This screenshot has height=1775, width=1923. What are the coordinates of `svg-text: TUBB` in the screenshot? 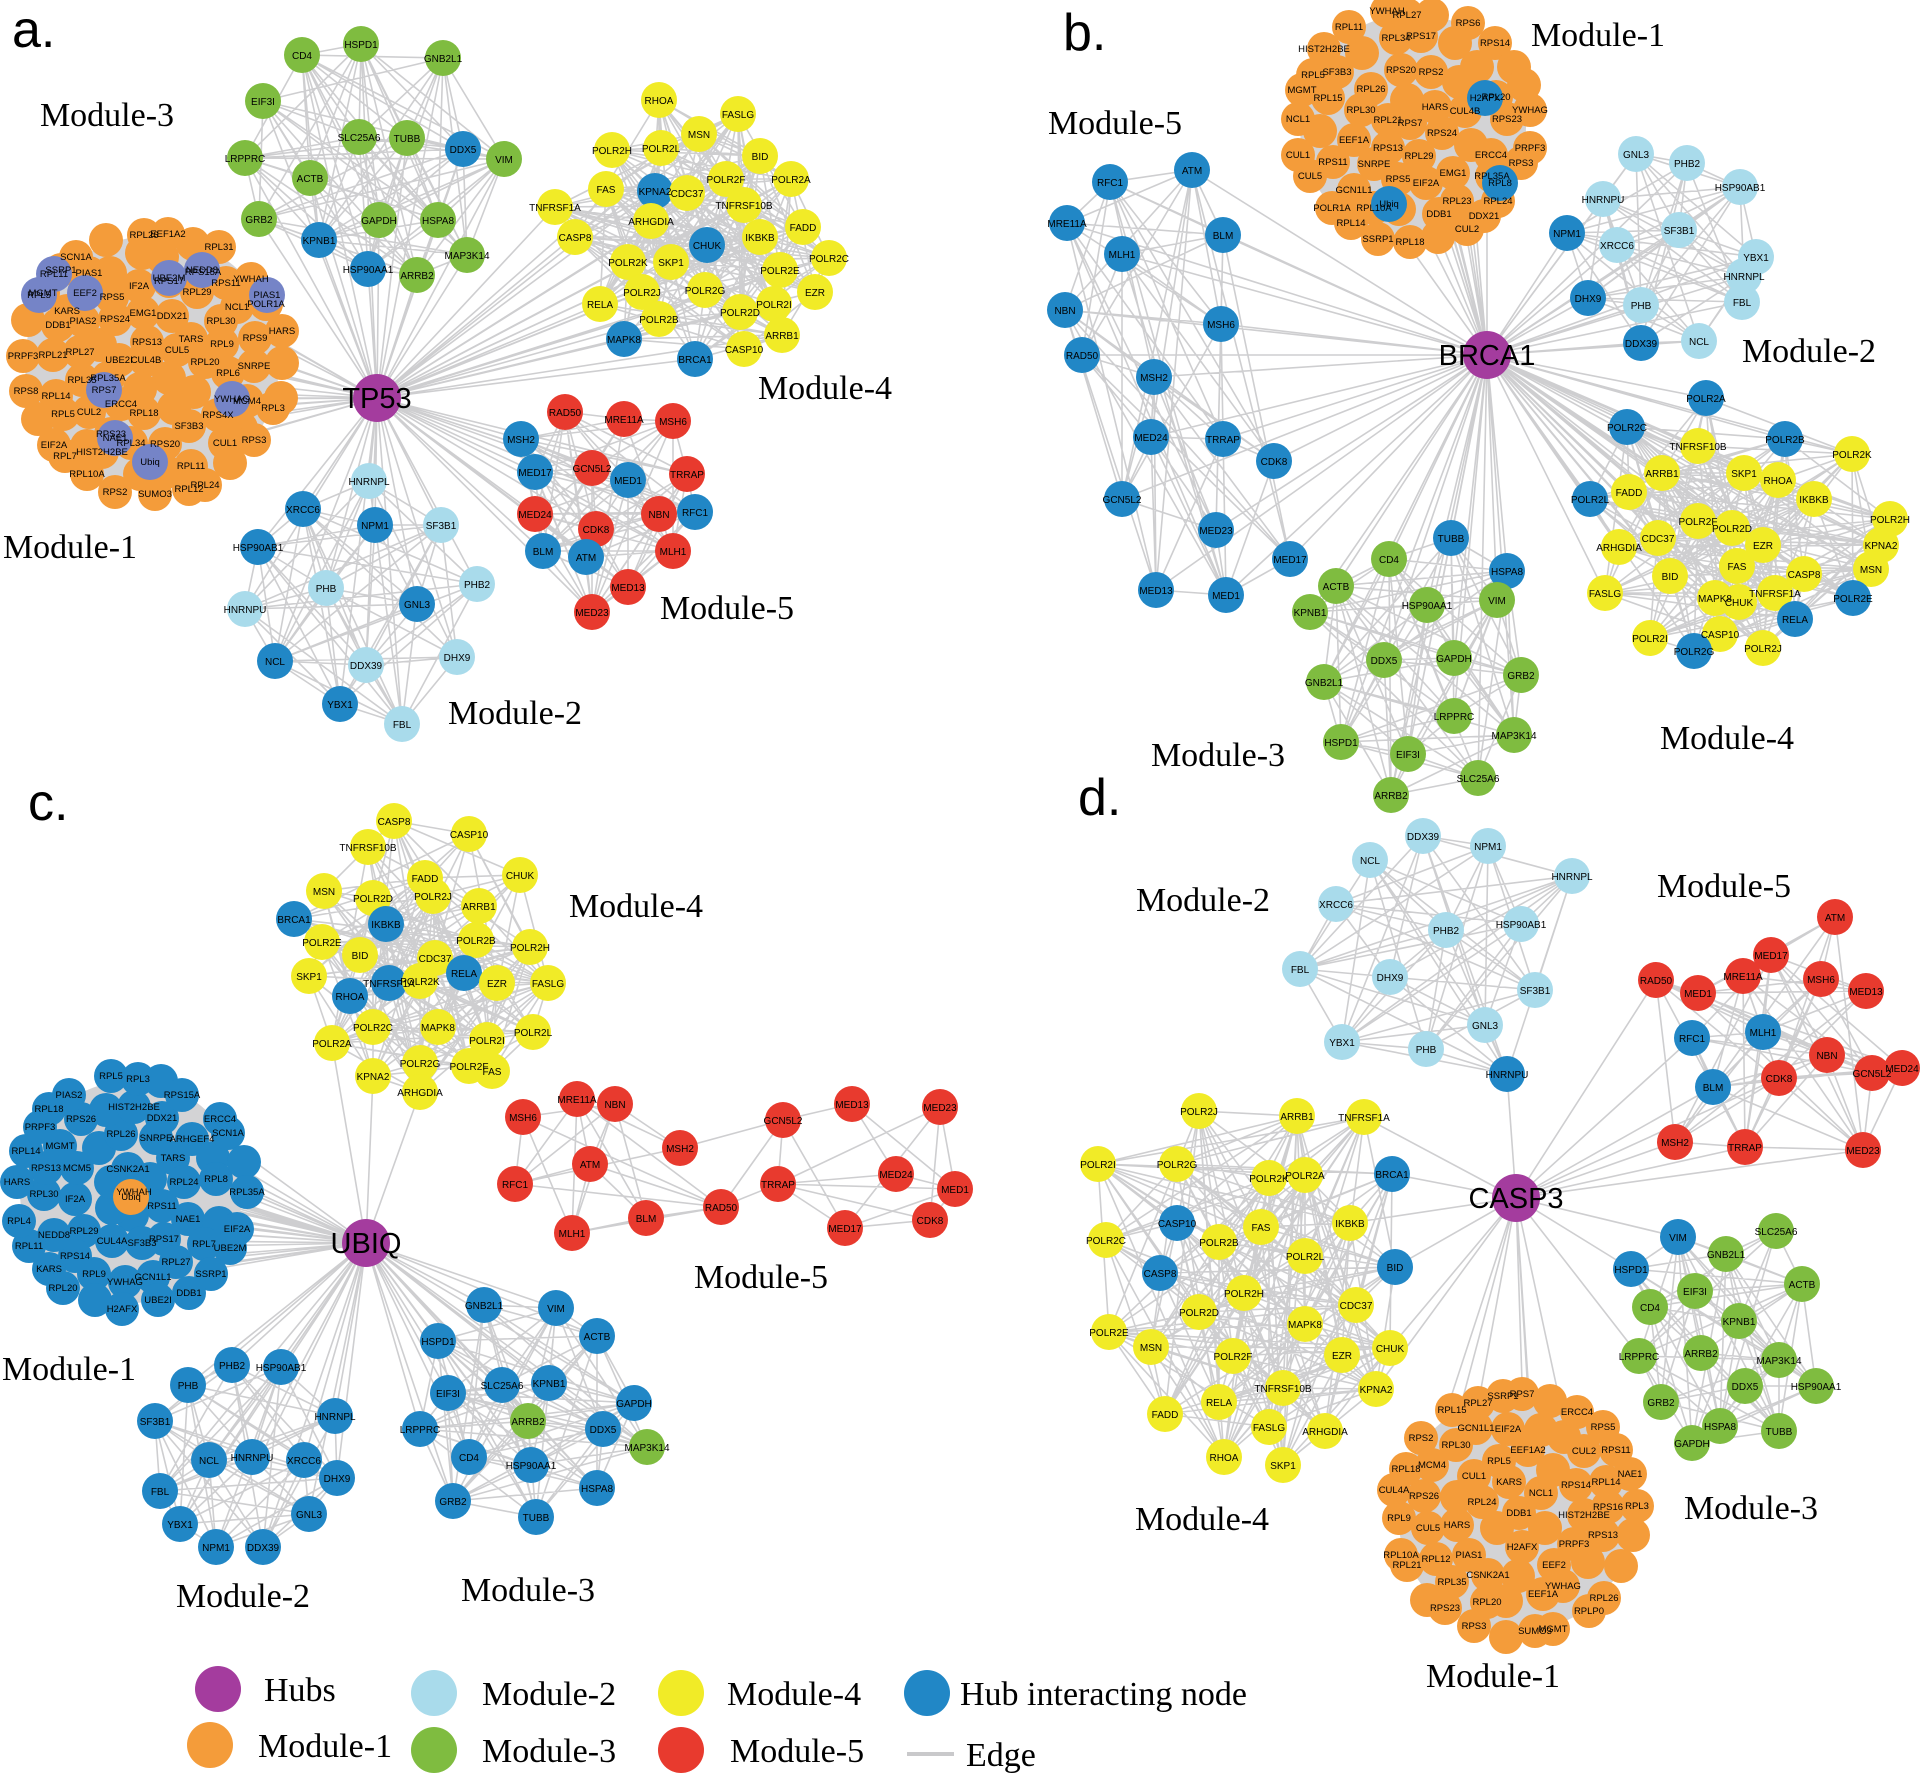 It's located at (1779, 1432).